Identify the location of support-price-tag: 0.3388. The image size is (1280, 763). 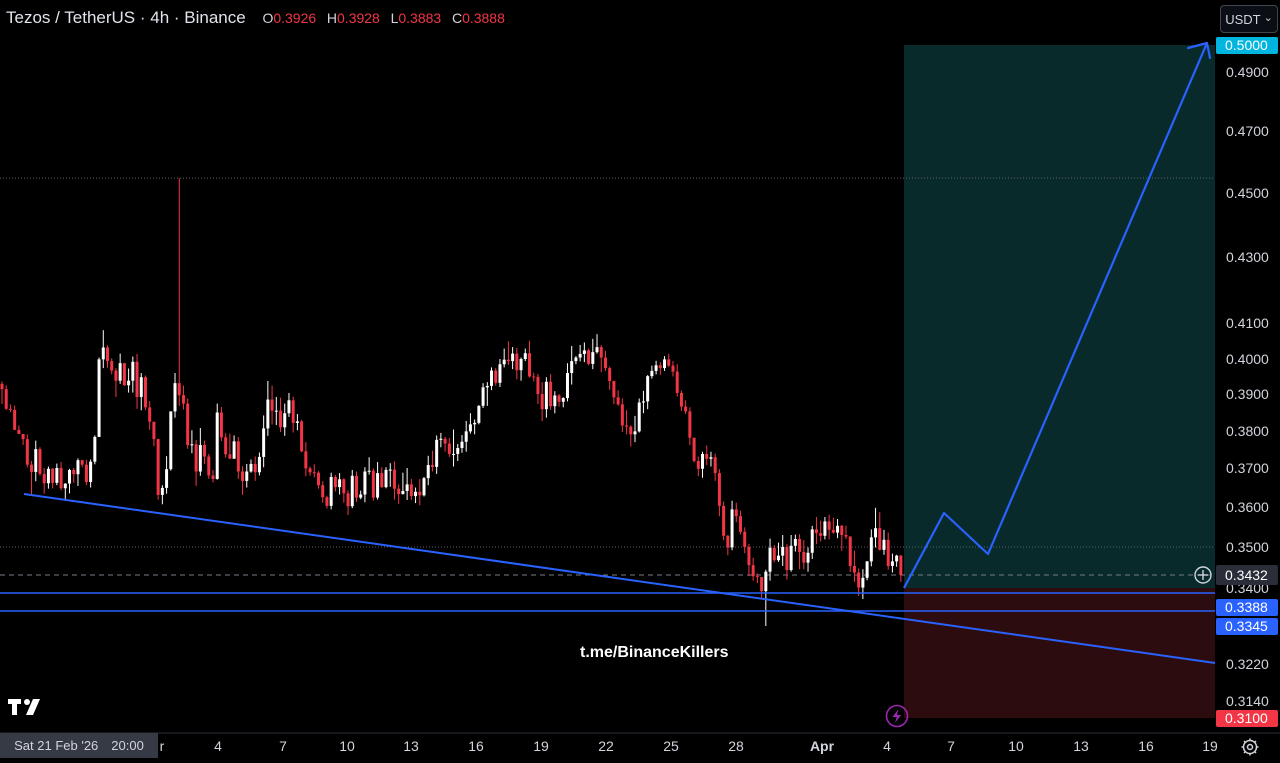
(1247, 607).